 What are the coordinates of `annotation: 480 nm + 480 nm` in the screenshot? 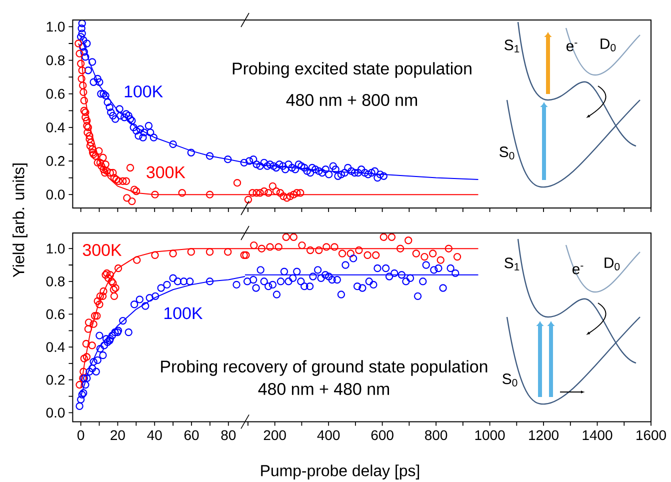 It's located at (324, 389).